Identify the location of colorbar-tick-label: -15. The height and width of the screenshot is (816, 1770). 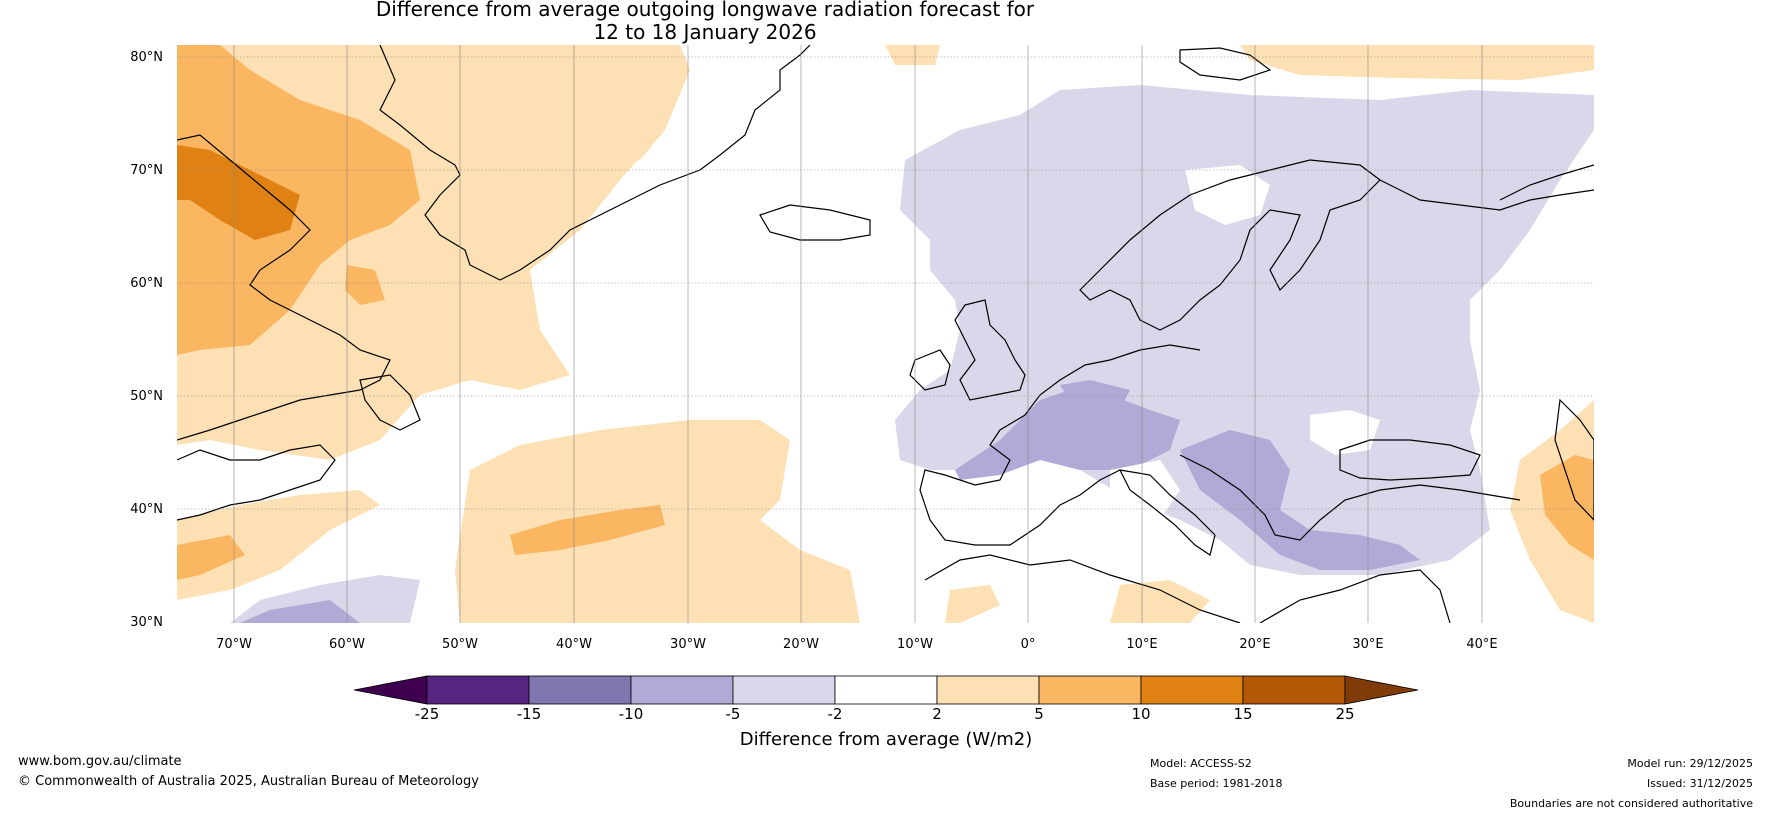
(529, 714).